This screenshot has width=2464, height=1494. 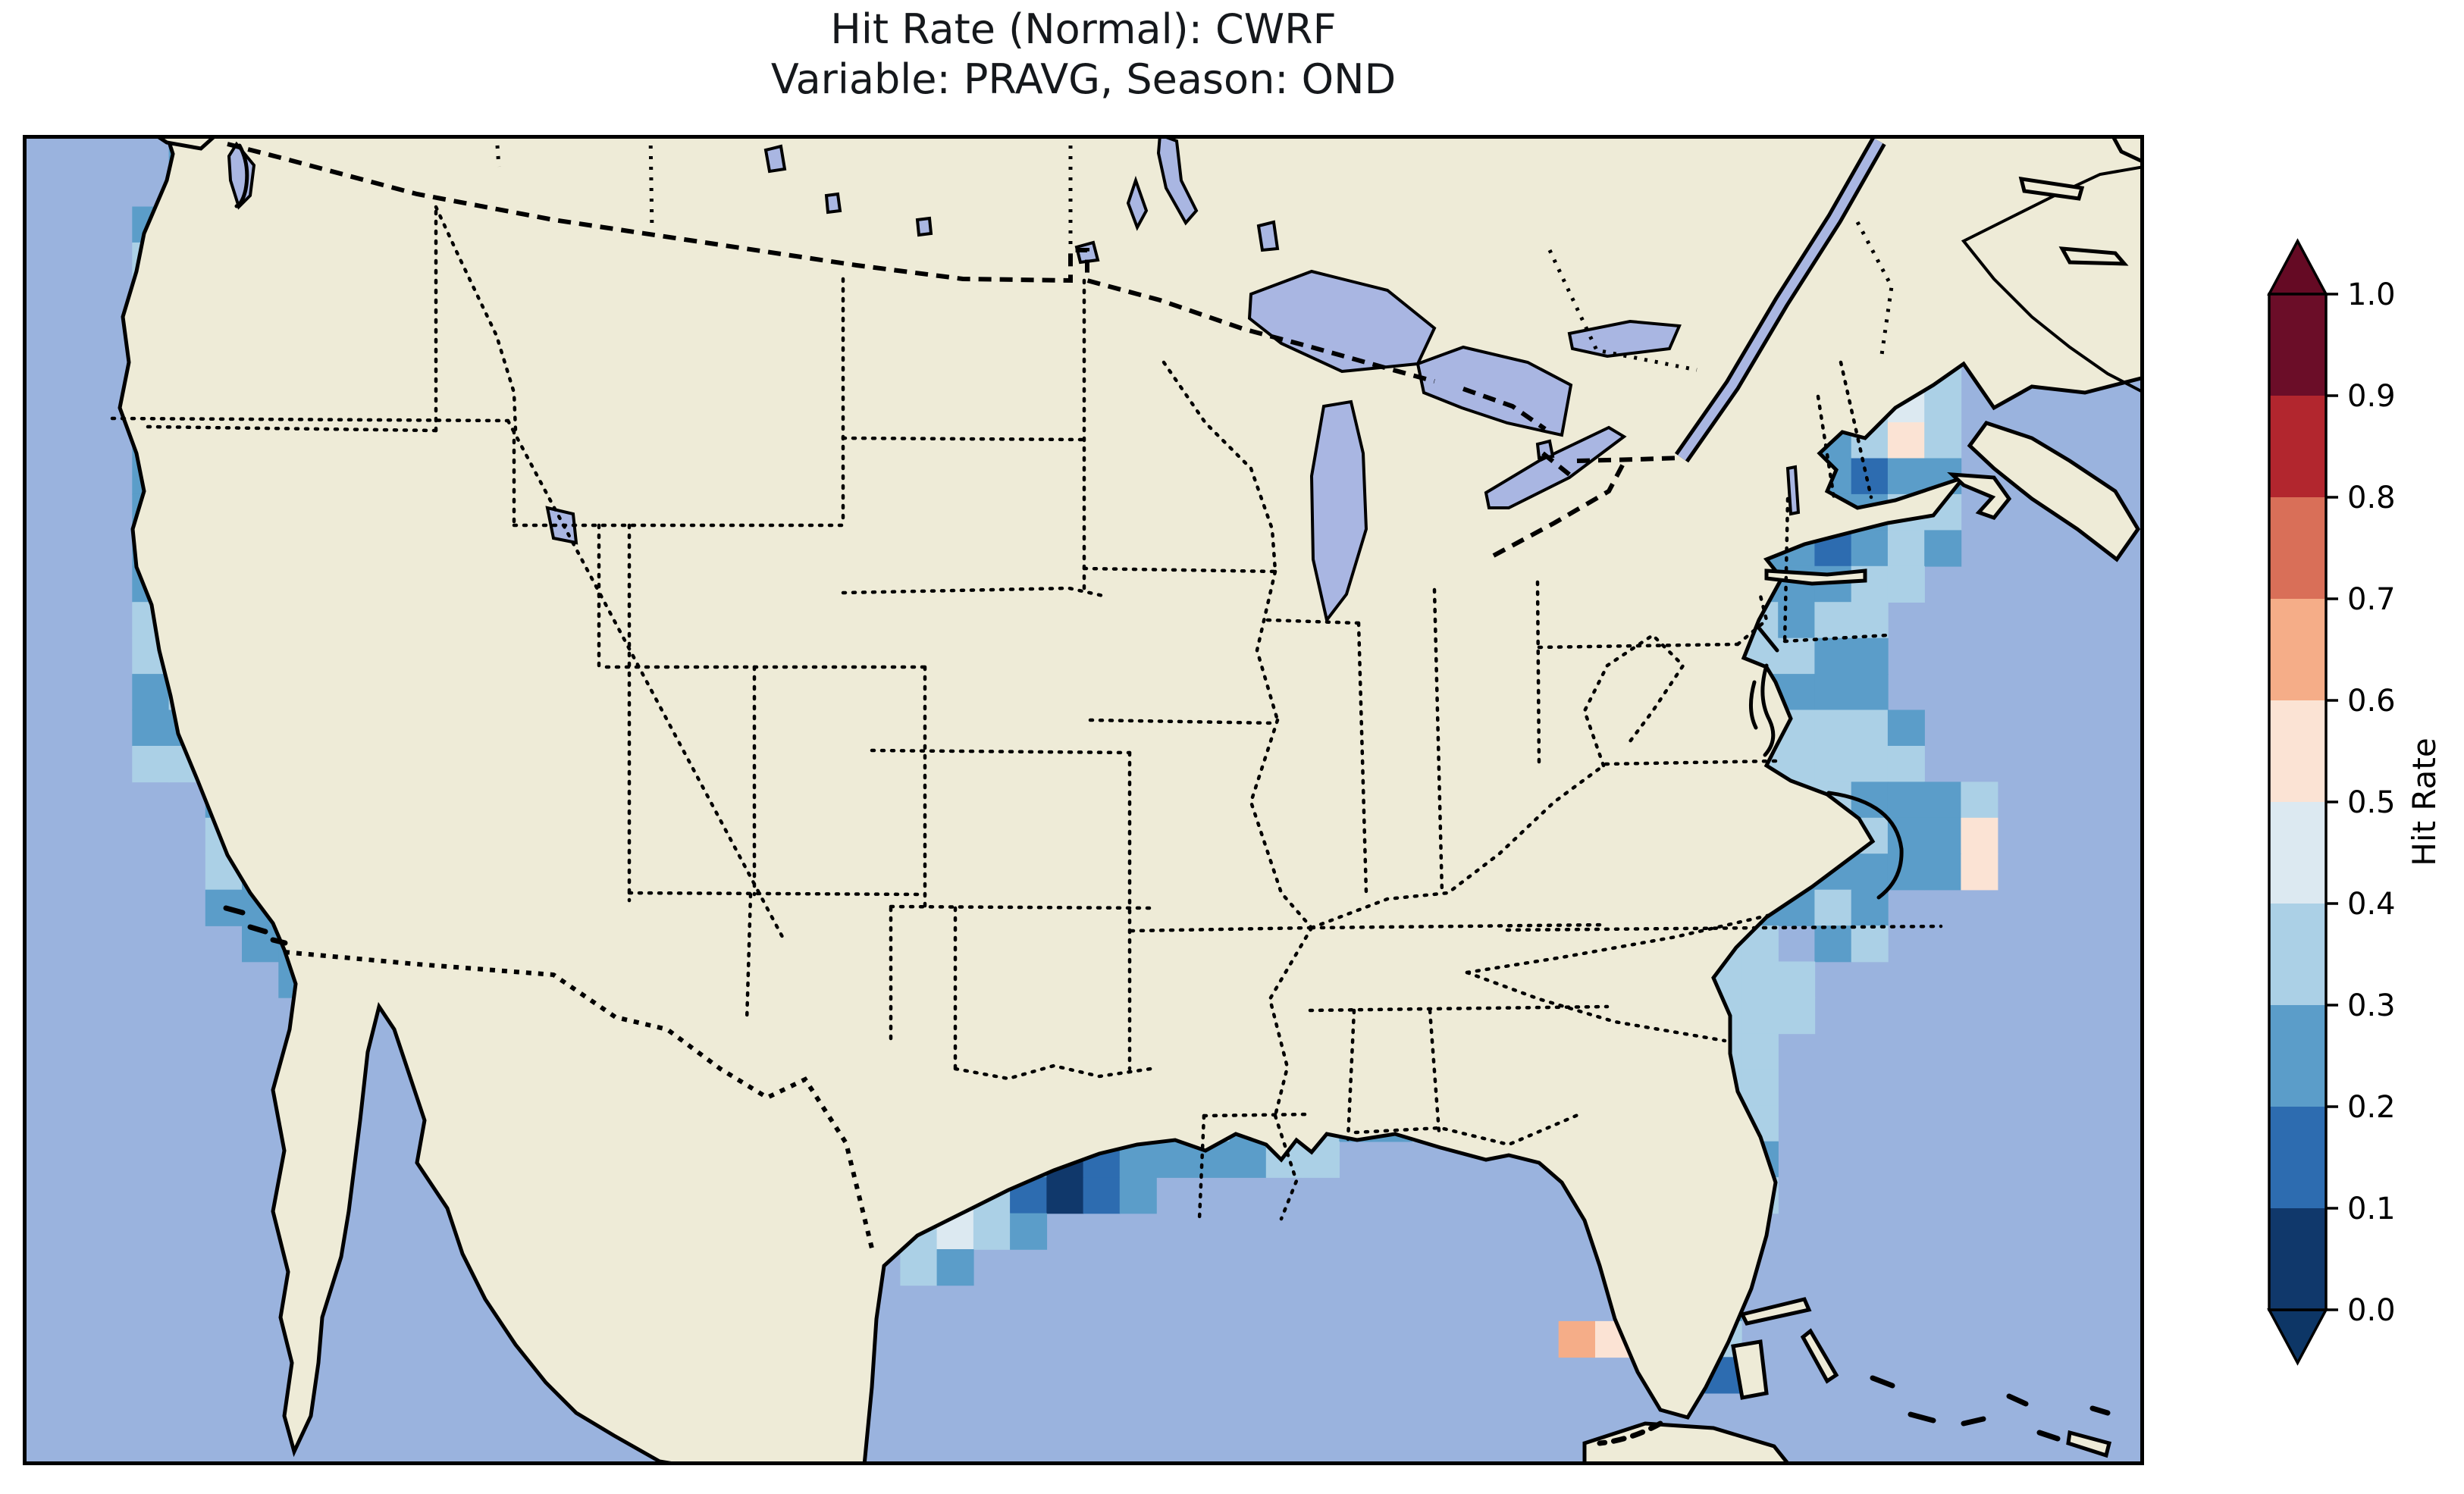 I want to click on colorbar-tick-label: 0.5, so click(x=2371, y=802).